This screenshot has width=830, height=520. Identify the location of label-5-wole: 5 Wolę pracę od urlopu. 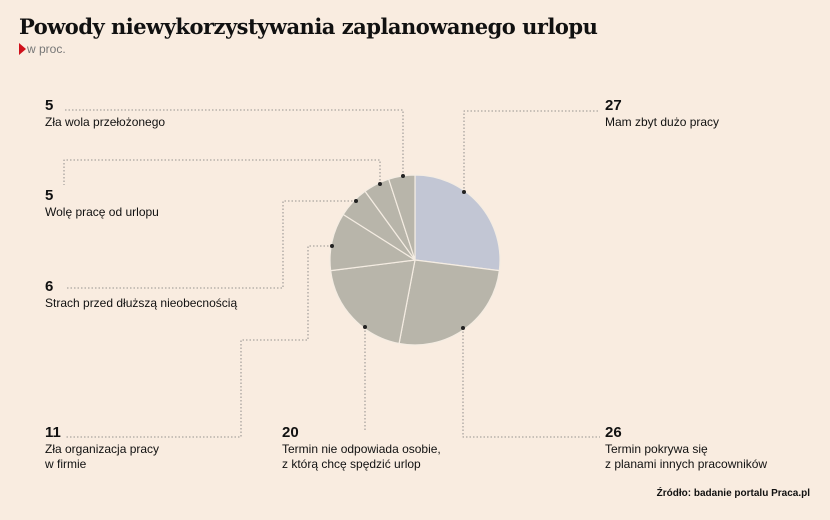
(102, 203).